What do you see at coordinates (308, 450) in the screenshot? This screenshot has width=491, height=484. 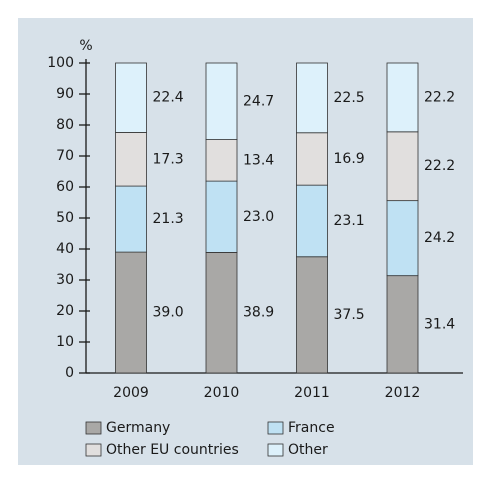 I see `legend-label: Other` at bounding box center [308, 450].